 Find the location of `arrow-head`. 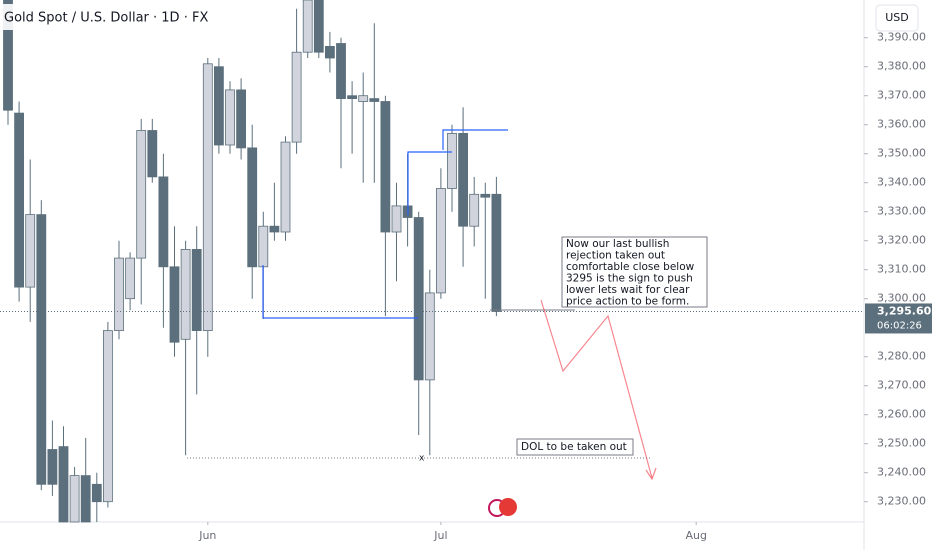

arrow-head is located at coordinates (651, 474).